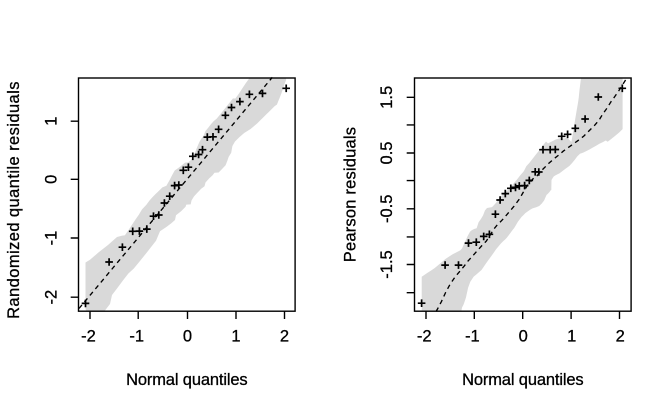 This screenshot has height=409, width=672. Describe the element at coordinates (387, 264) in the screenshot. I see `svg-text: -1.5` at that location.